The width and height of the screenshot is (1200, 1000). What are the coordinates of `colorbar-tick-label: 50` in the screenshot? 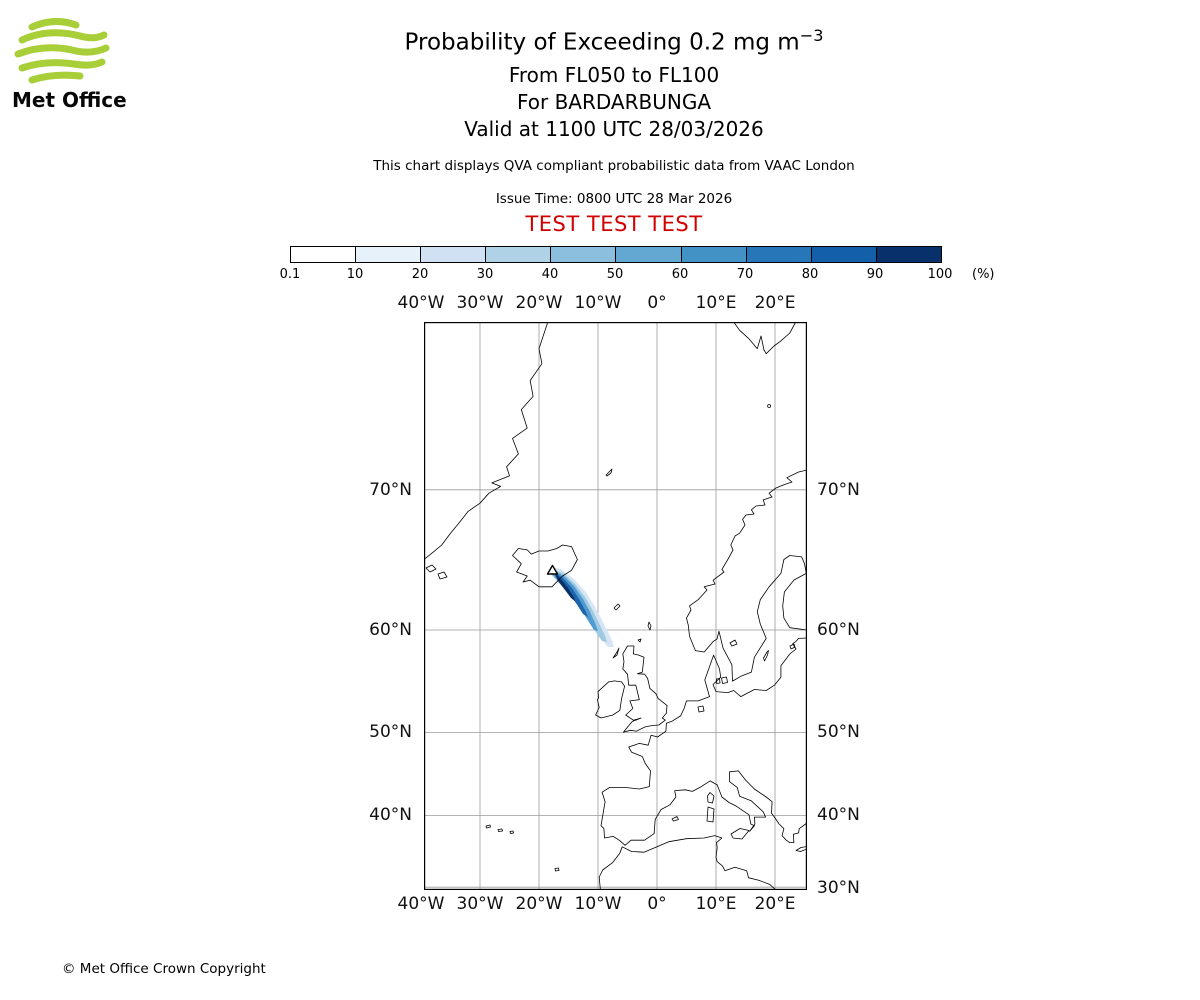 It's located at (615, 274).